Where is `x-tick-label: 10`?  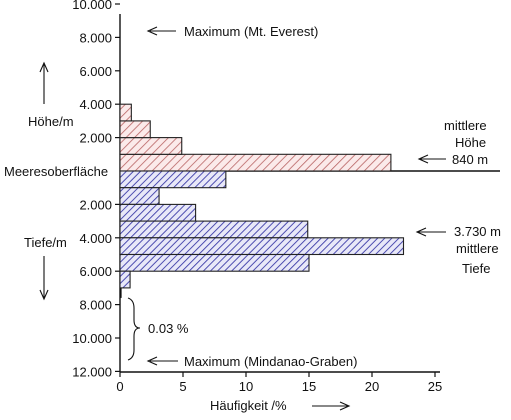 x-tick-label: 10 is located at coordinates (246, 386).